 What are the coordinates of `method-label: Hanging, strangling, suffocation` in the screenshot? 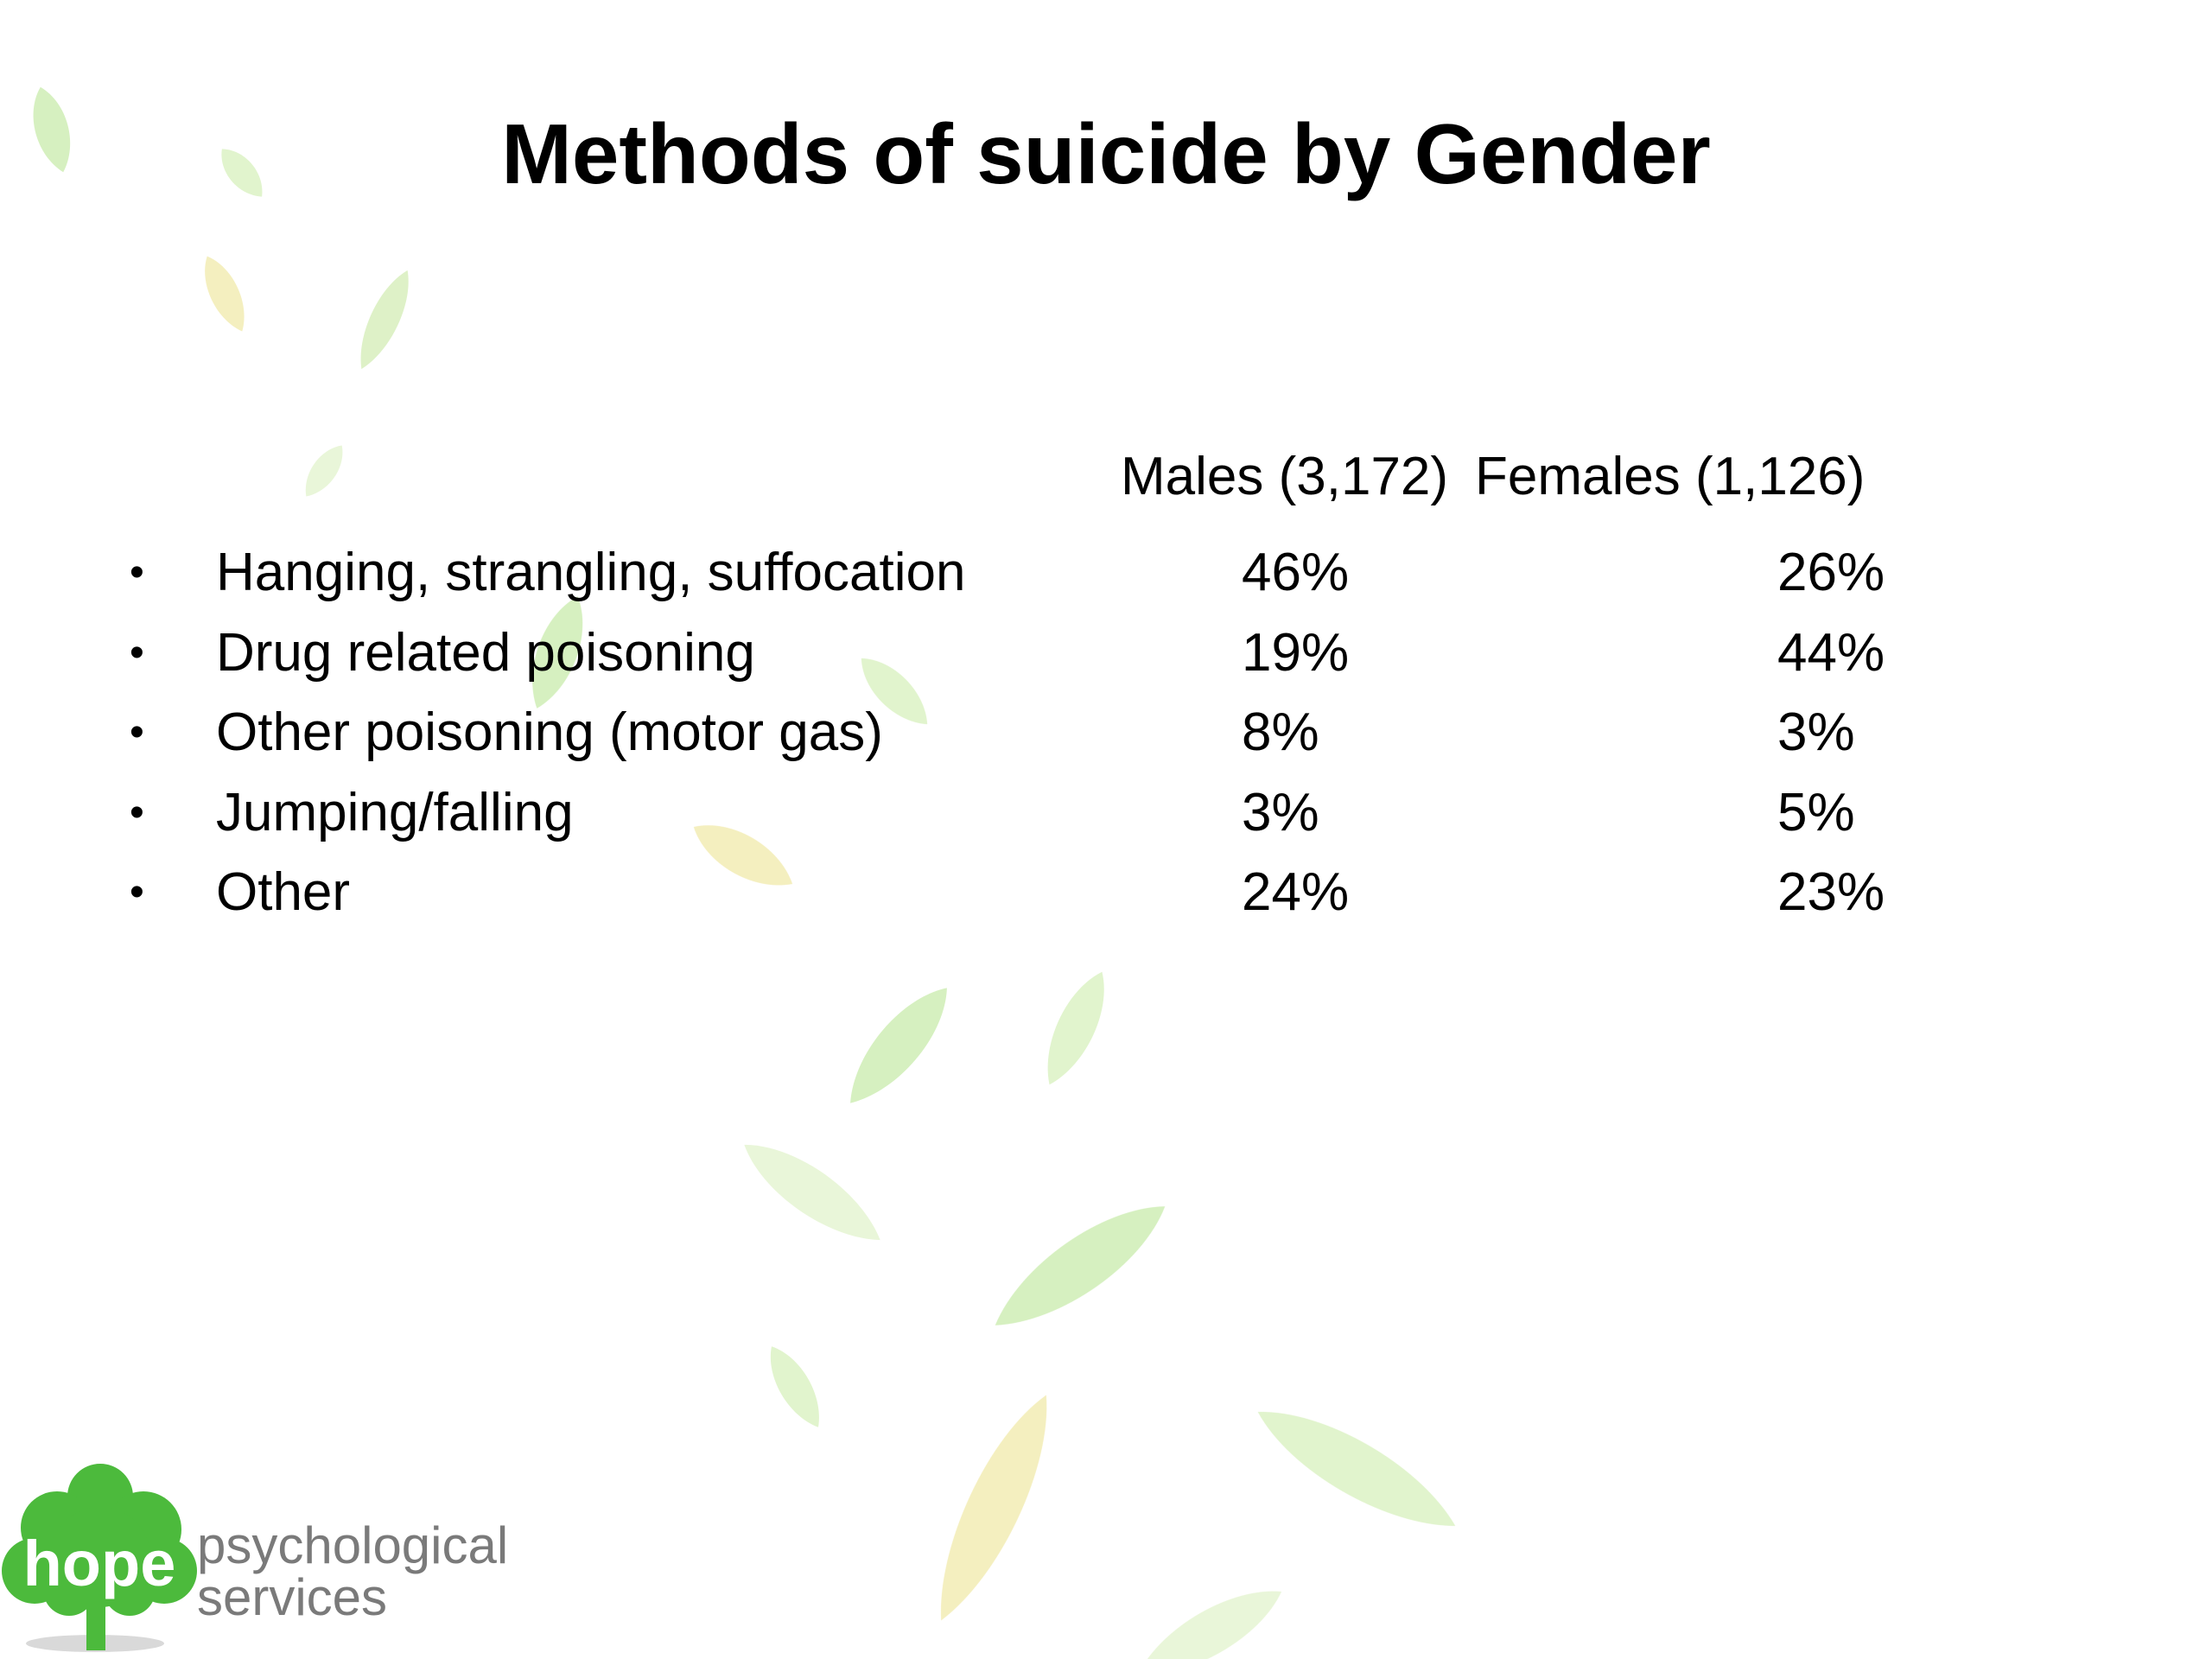 It's located at (591, 572).